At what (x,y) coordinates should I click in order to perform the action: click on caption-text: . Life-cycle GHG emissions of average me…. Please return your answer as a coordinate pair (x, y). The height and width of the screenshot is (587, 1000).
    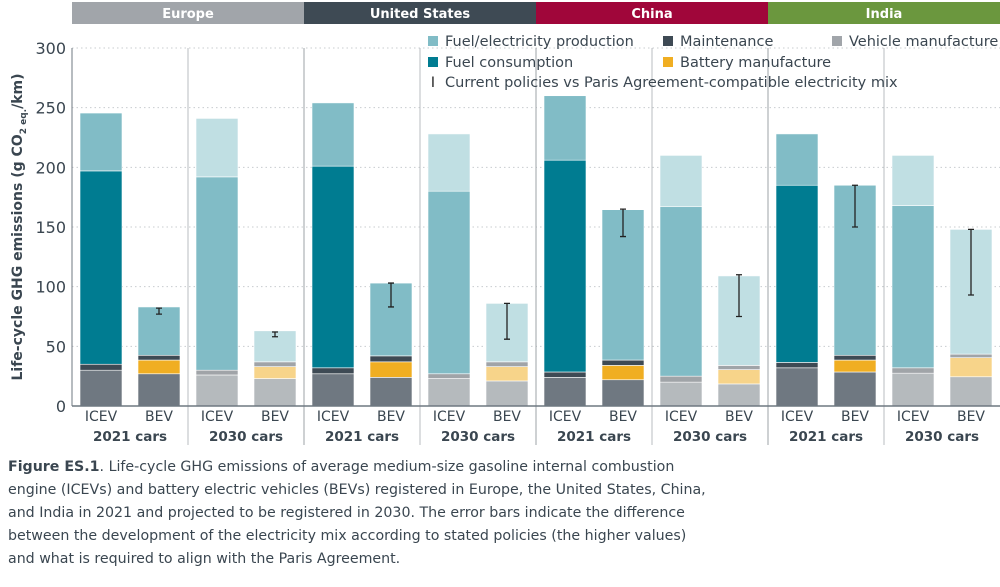
    Looking at the image, I should click on (357, 513).